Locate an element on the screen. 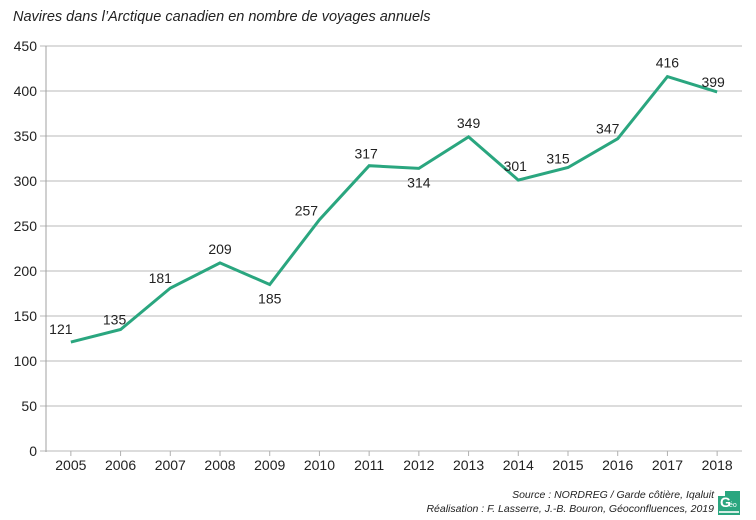 This screenshot has width=756, height=520. data-label: 185 is located at coordinates (270, 299).